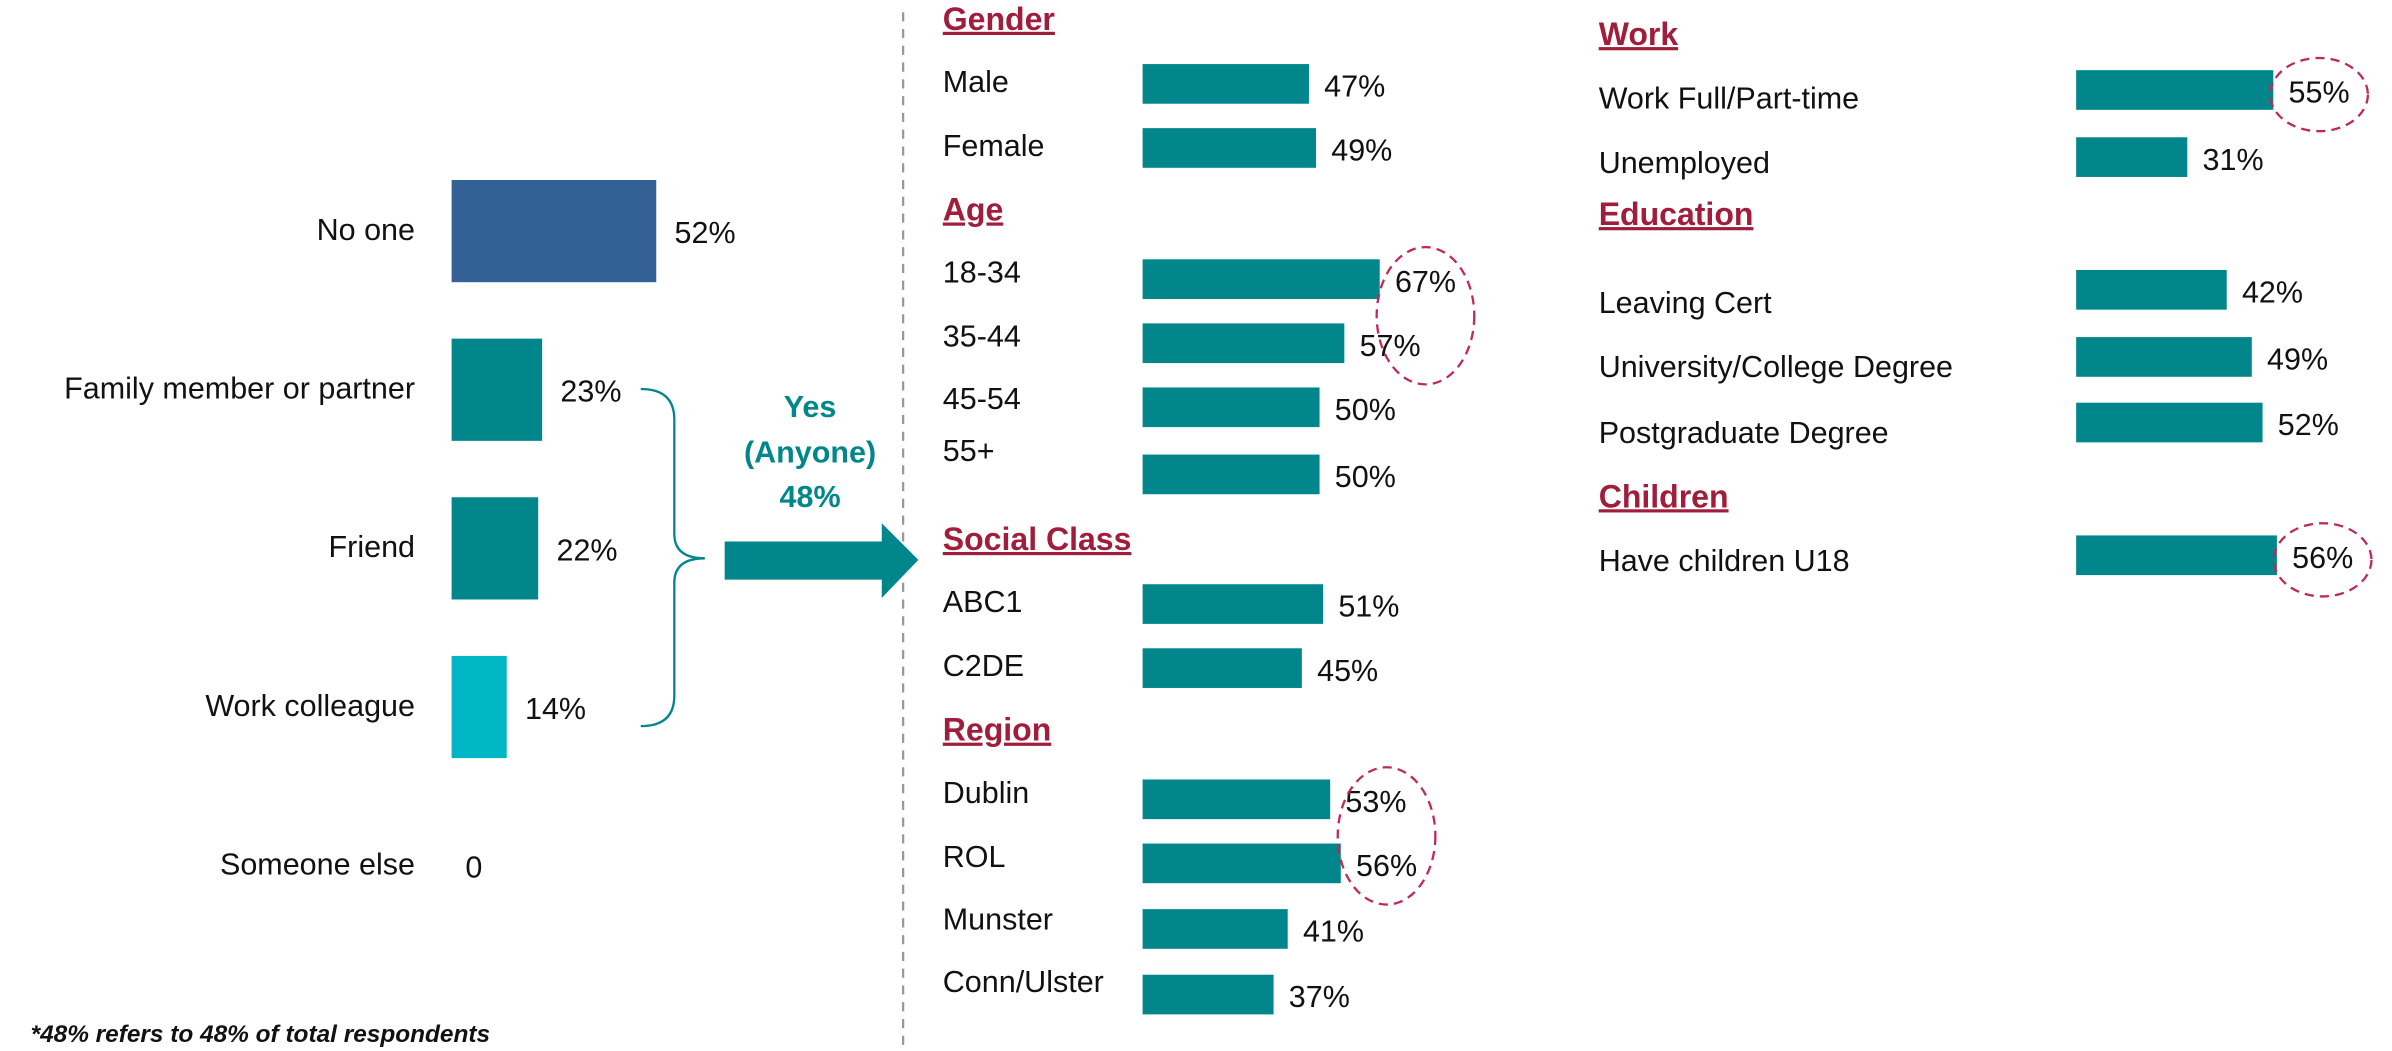  I want to click on group-title: Gender, so click(999, 19).